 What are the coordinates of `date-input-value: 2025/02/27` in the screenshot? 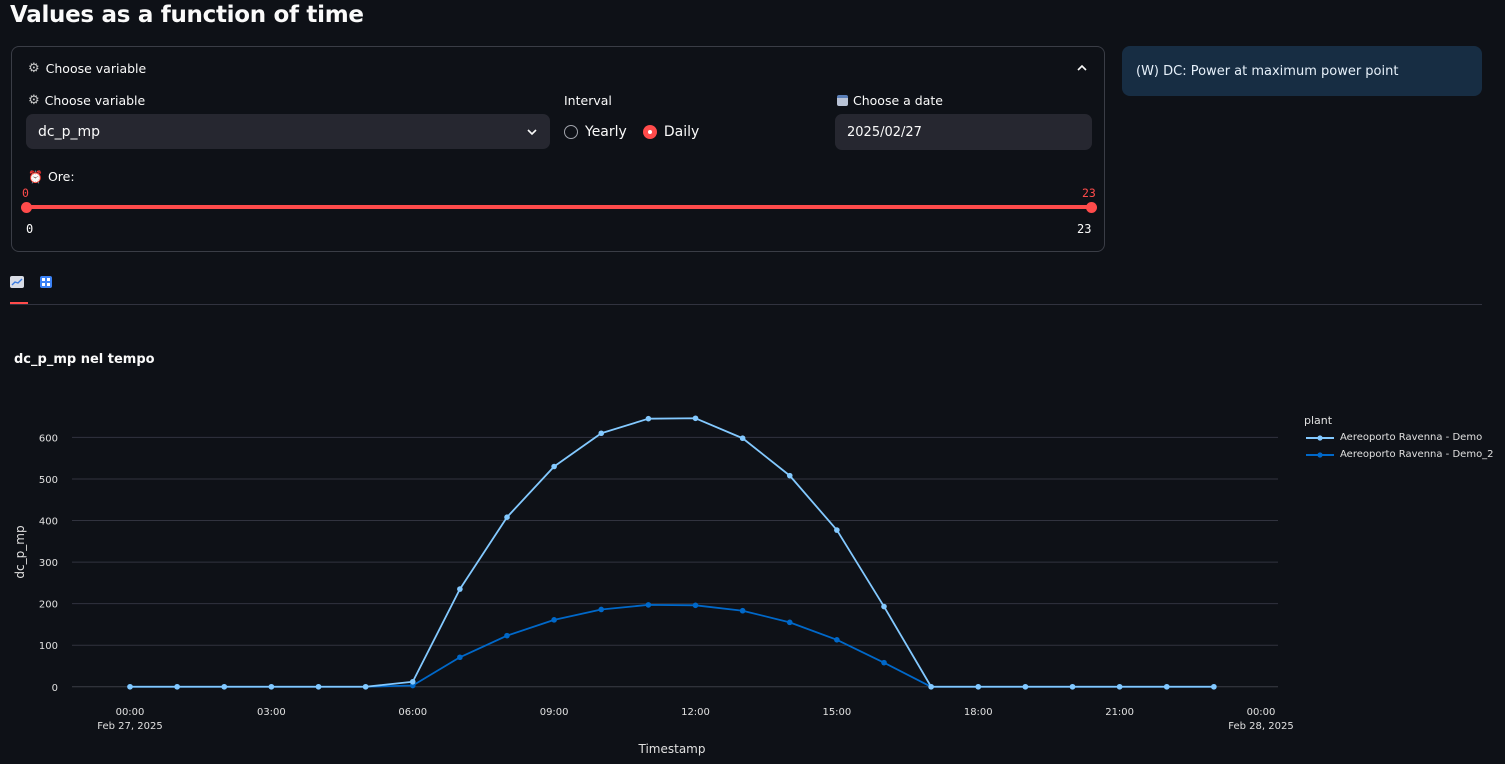 It's located at (884, 132).